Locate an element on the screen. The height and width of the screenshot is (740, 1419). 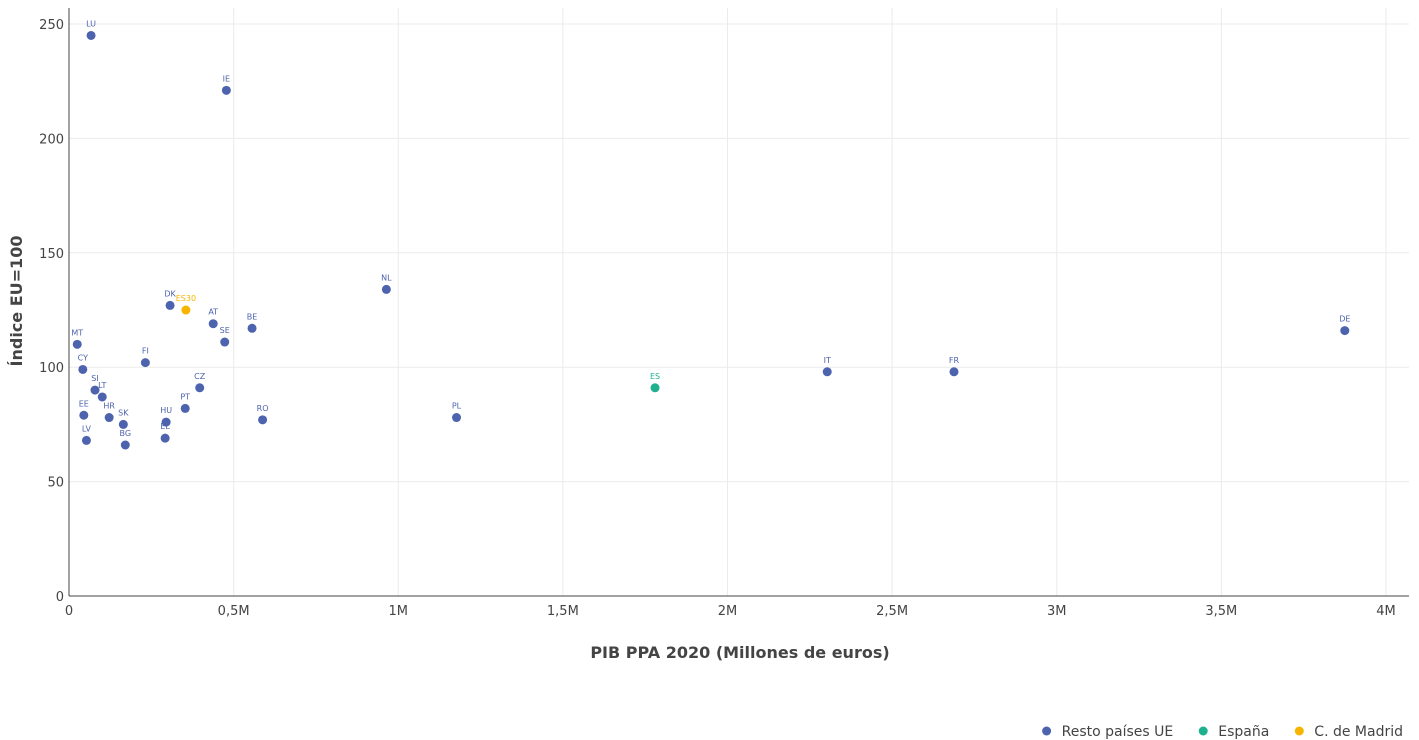
legend-label: España is located at coordinates (1243, 732).